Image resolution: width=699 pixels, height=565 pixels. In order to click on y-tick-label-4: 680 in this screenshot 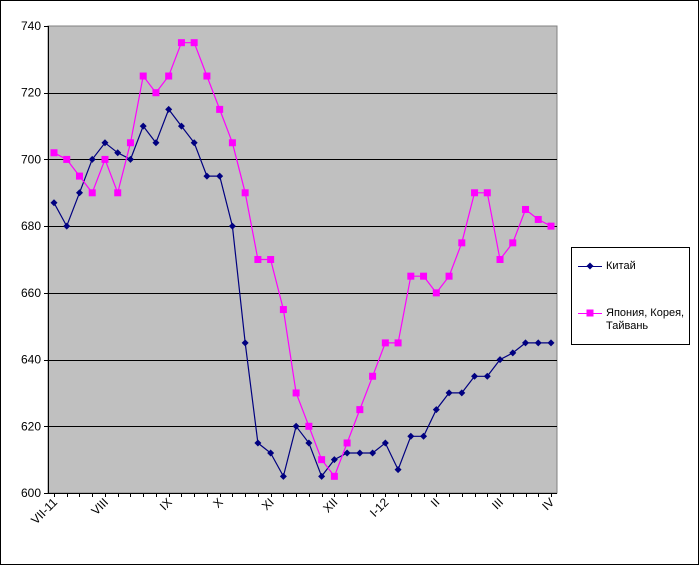, I will do `click(31, 226)`.